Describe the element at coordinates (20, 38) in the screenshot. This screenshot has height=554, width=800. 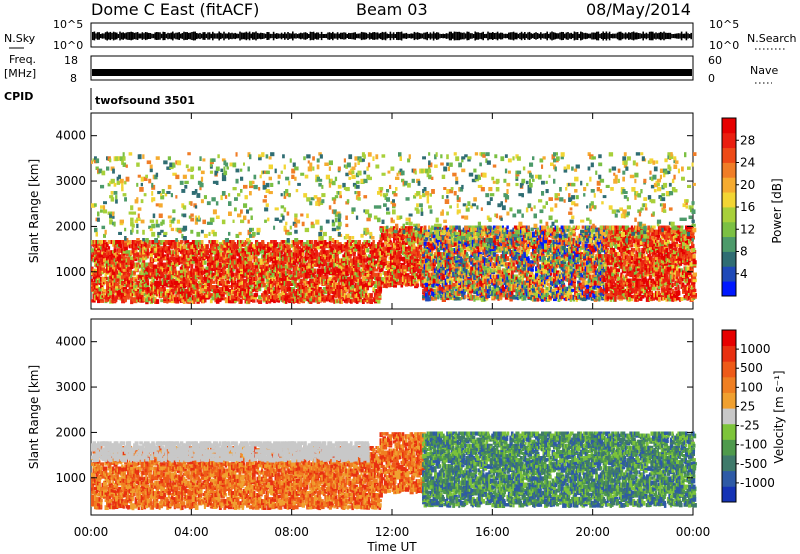
I see `nsky-label: N.Sky` at that location.